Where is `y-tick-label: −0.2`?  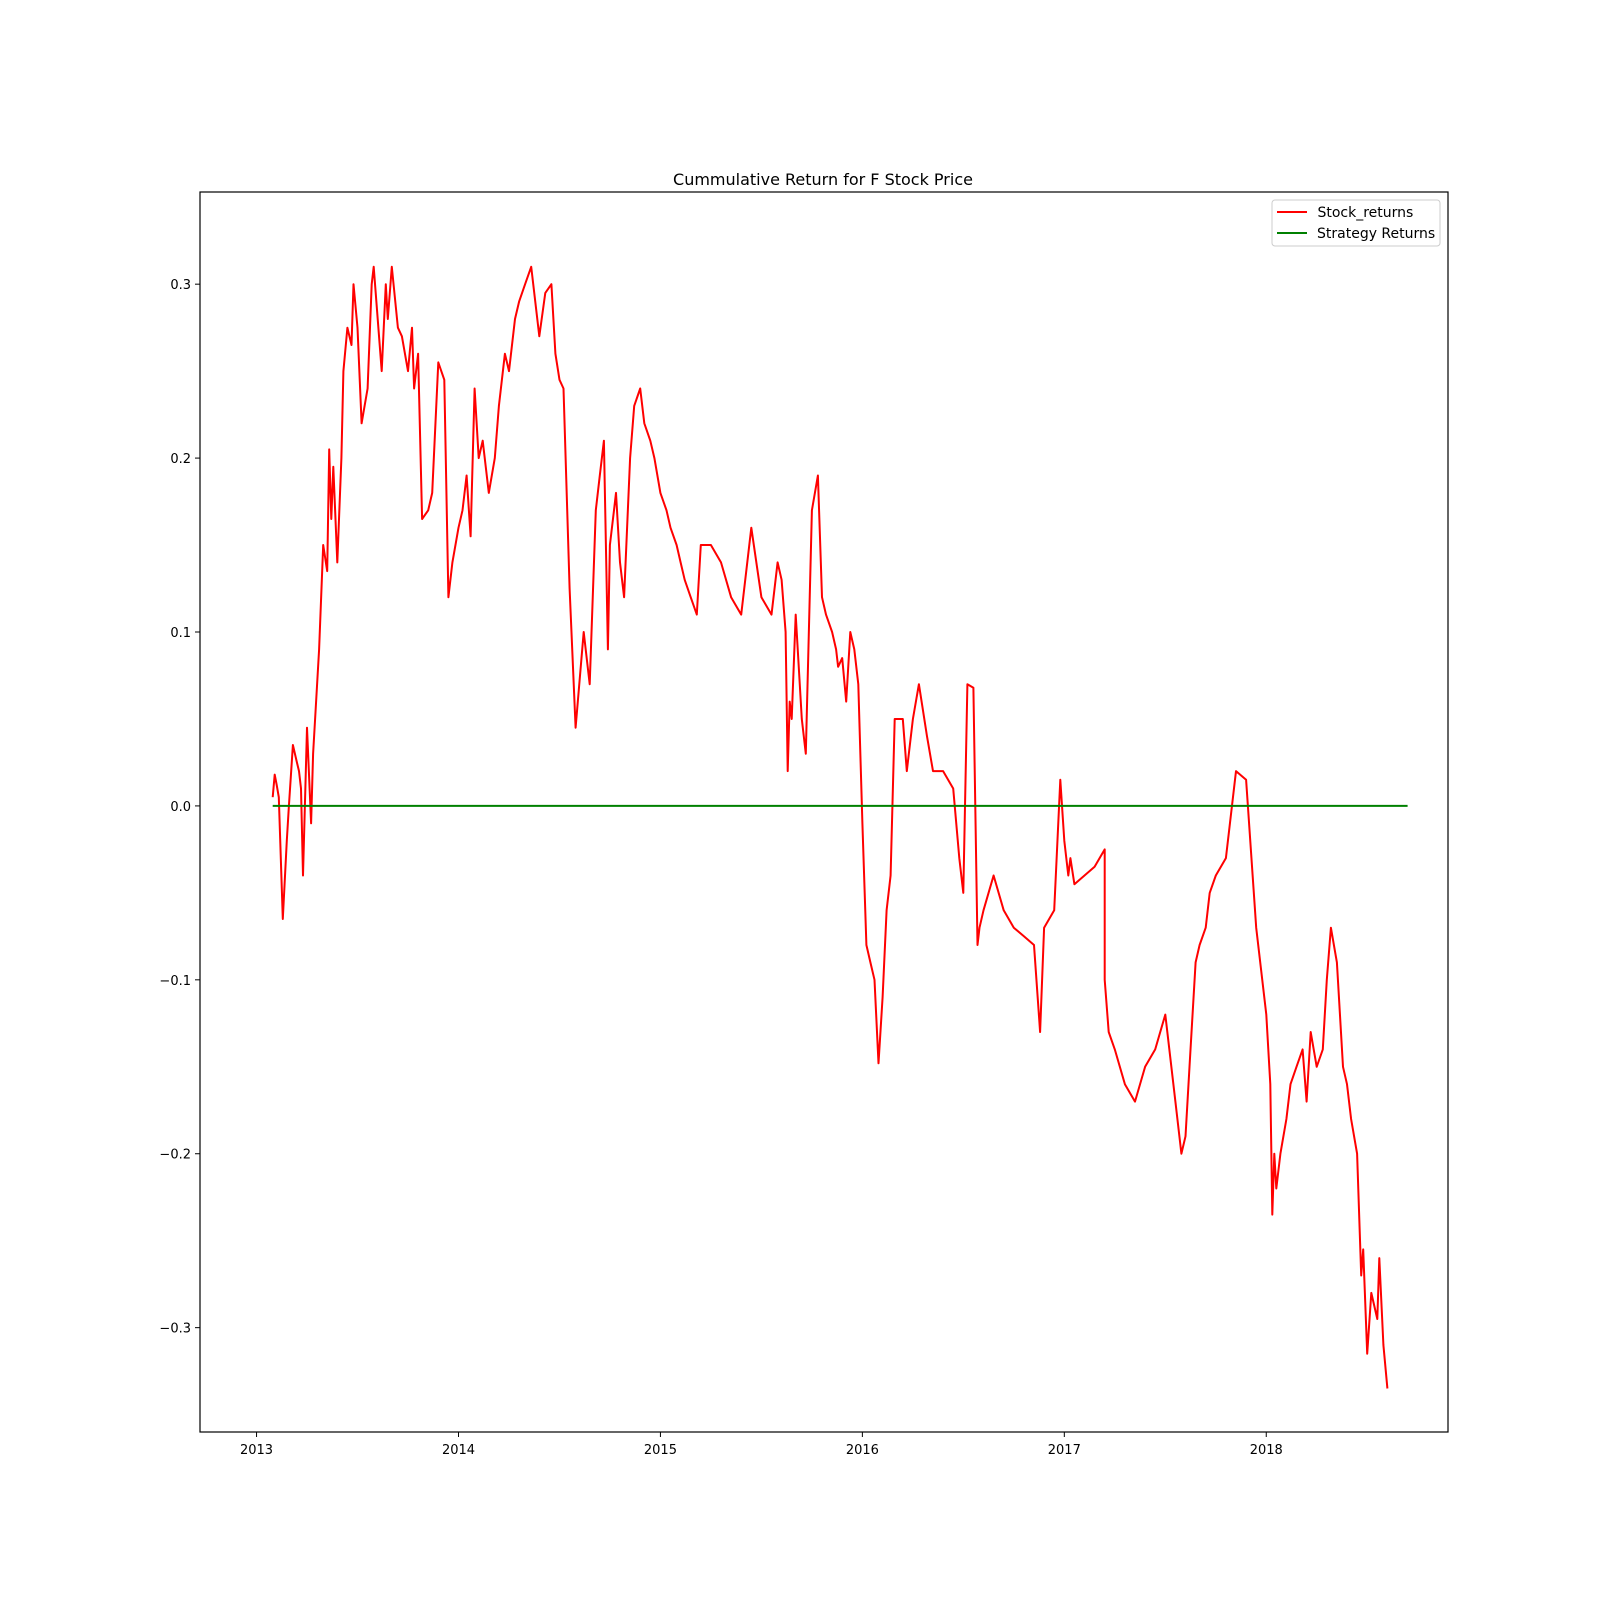 y-tick-label: −0.2 is located at coordinates (175, 1155).